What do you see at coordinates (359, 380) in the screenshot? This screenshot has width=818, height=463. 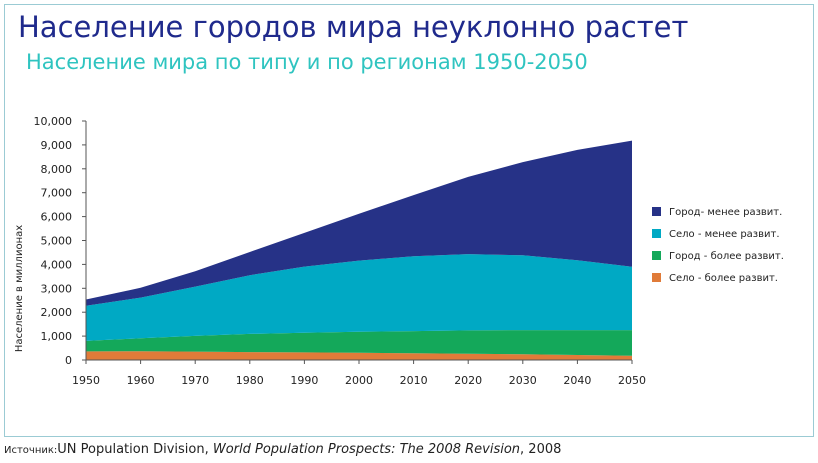 I see `x-tick-label-5: 2000` at bounding box center [359, 380].